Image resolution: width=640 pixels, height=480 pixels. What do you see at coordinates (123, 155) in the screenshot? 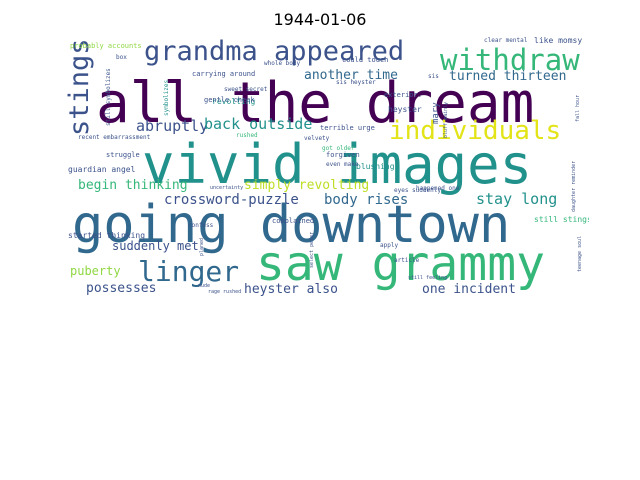
I see `word-struggle: struggle` at bounding box center [123, 155].